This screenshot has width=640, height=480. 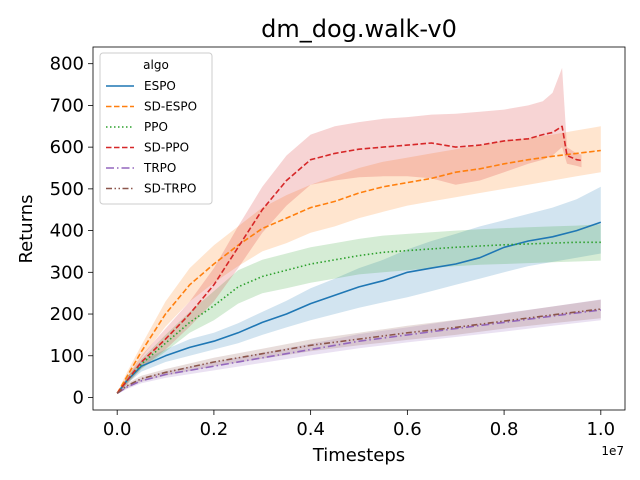 I want to click on y-tick-label: 800, so click(x=67, y=64).